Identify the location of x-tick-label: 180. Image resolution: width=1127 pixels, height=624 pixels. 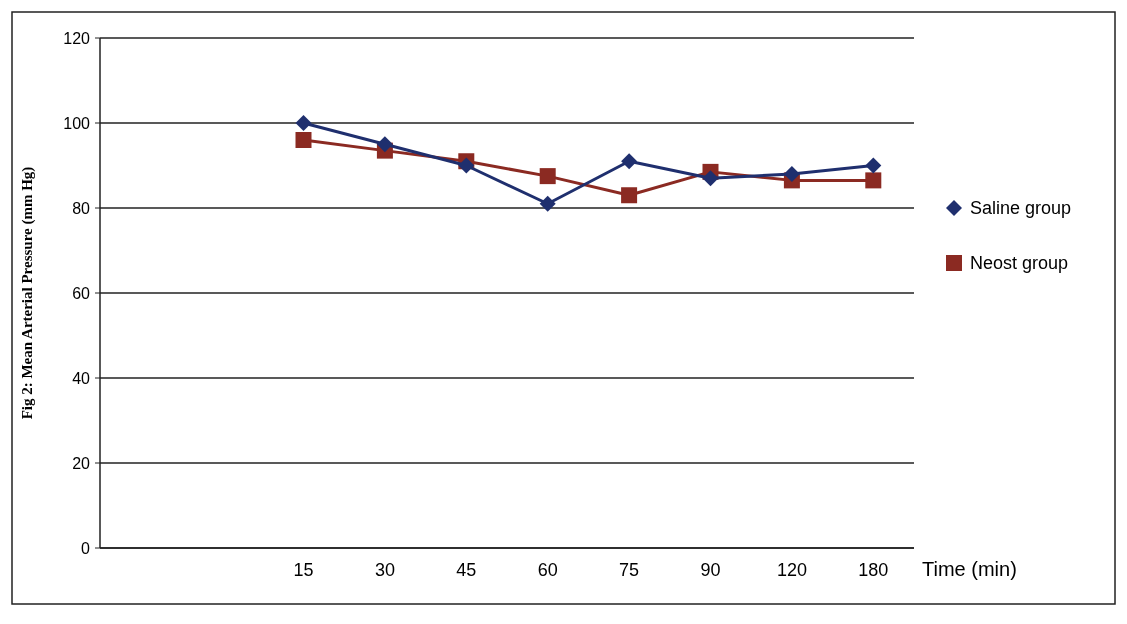
(873, 570).